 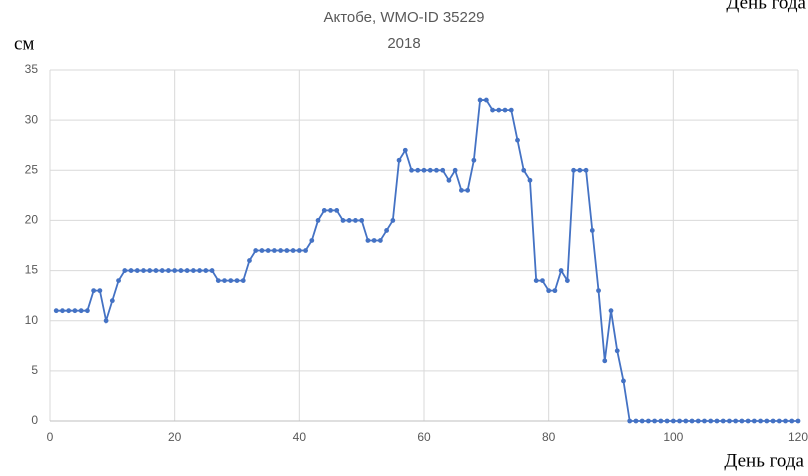 What do you see at coordinates (32, 220) in the screenshot?
I see `y-tick-label: 20` at bounding box center [32, 220].